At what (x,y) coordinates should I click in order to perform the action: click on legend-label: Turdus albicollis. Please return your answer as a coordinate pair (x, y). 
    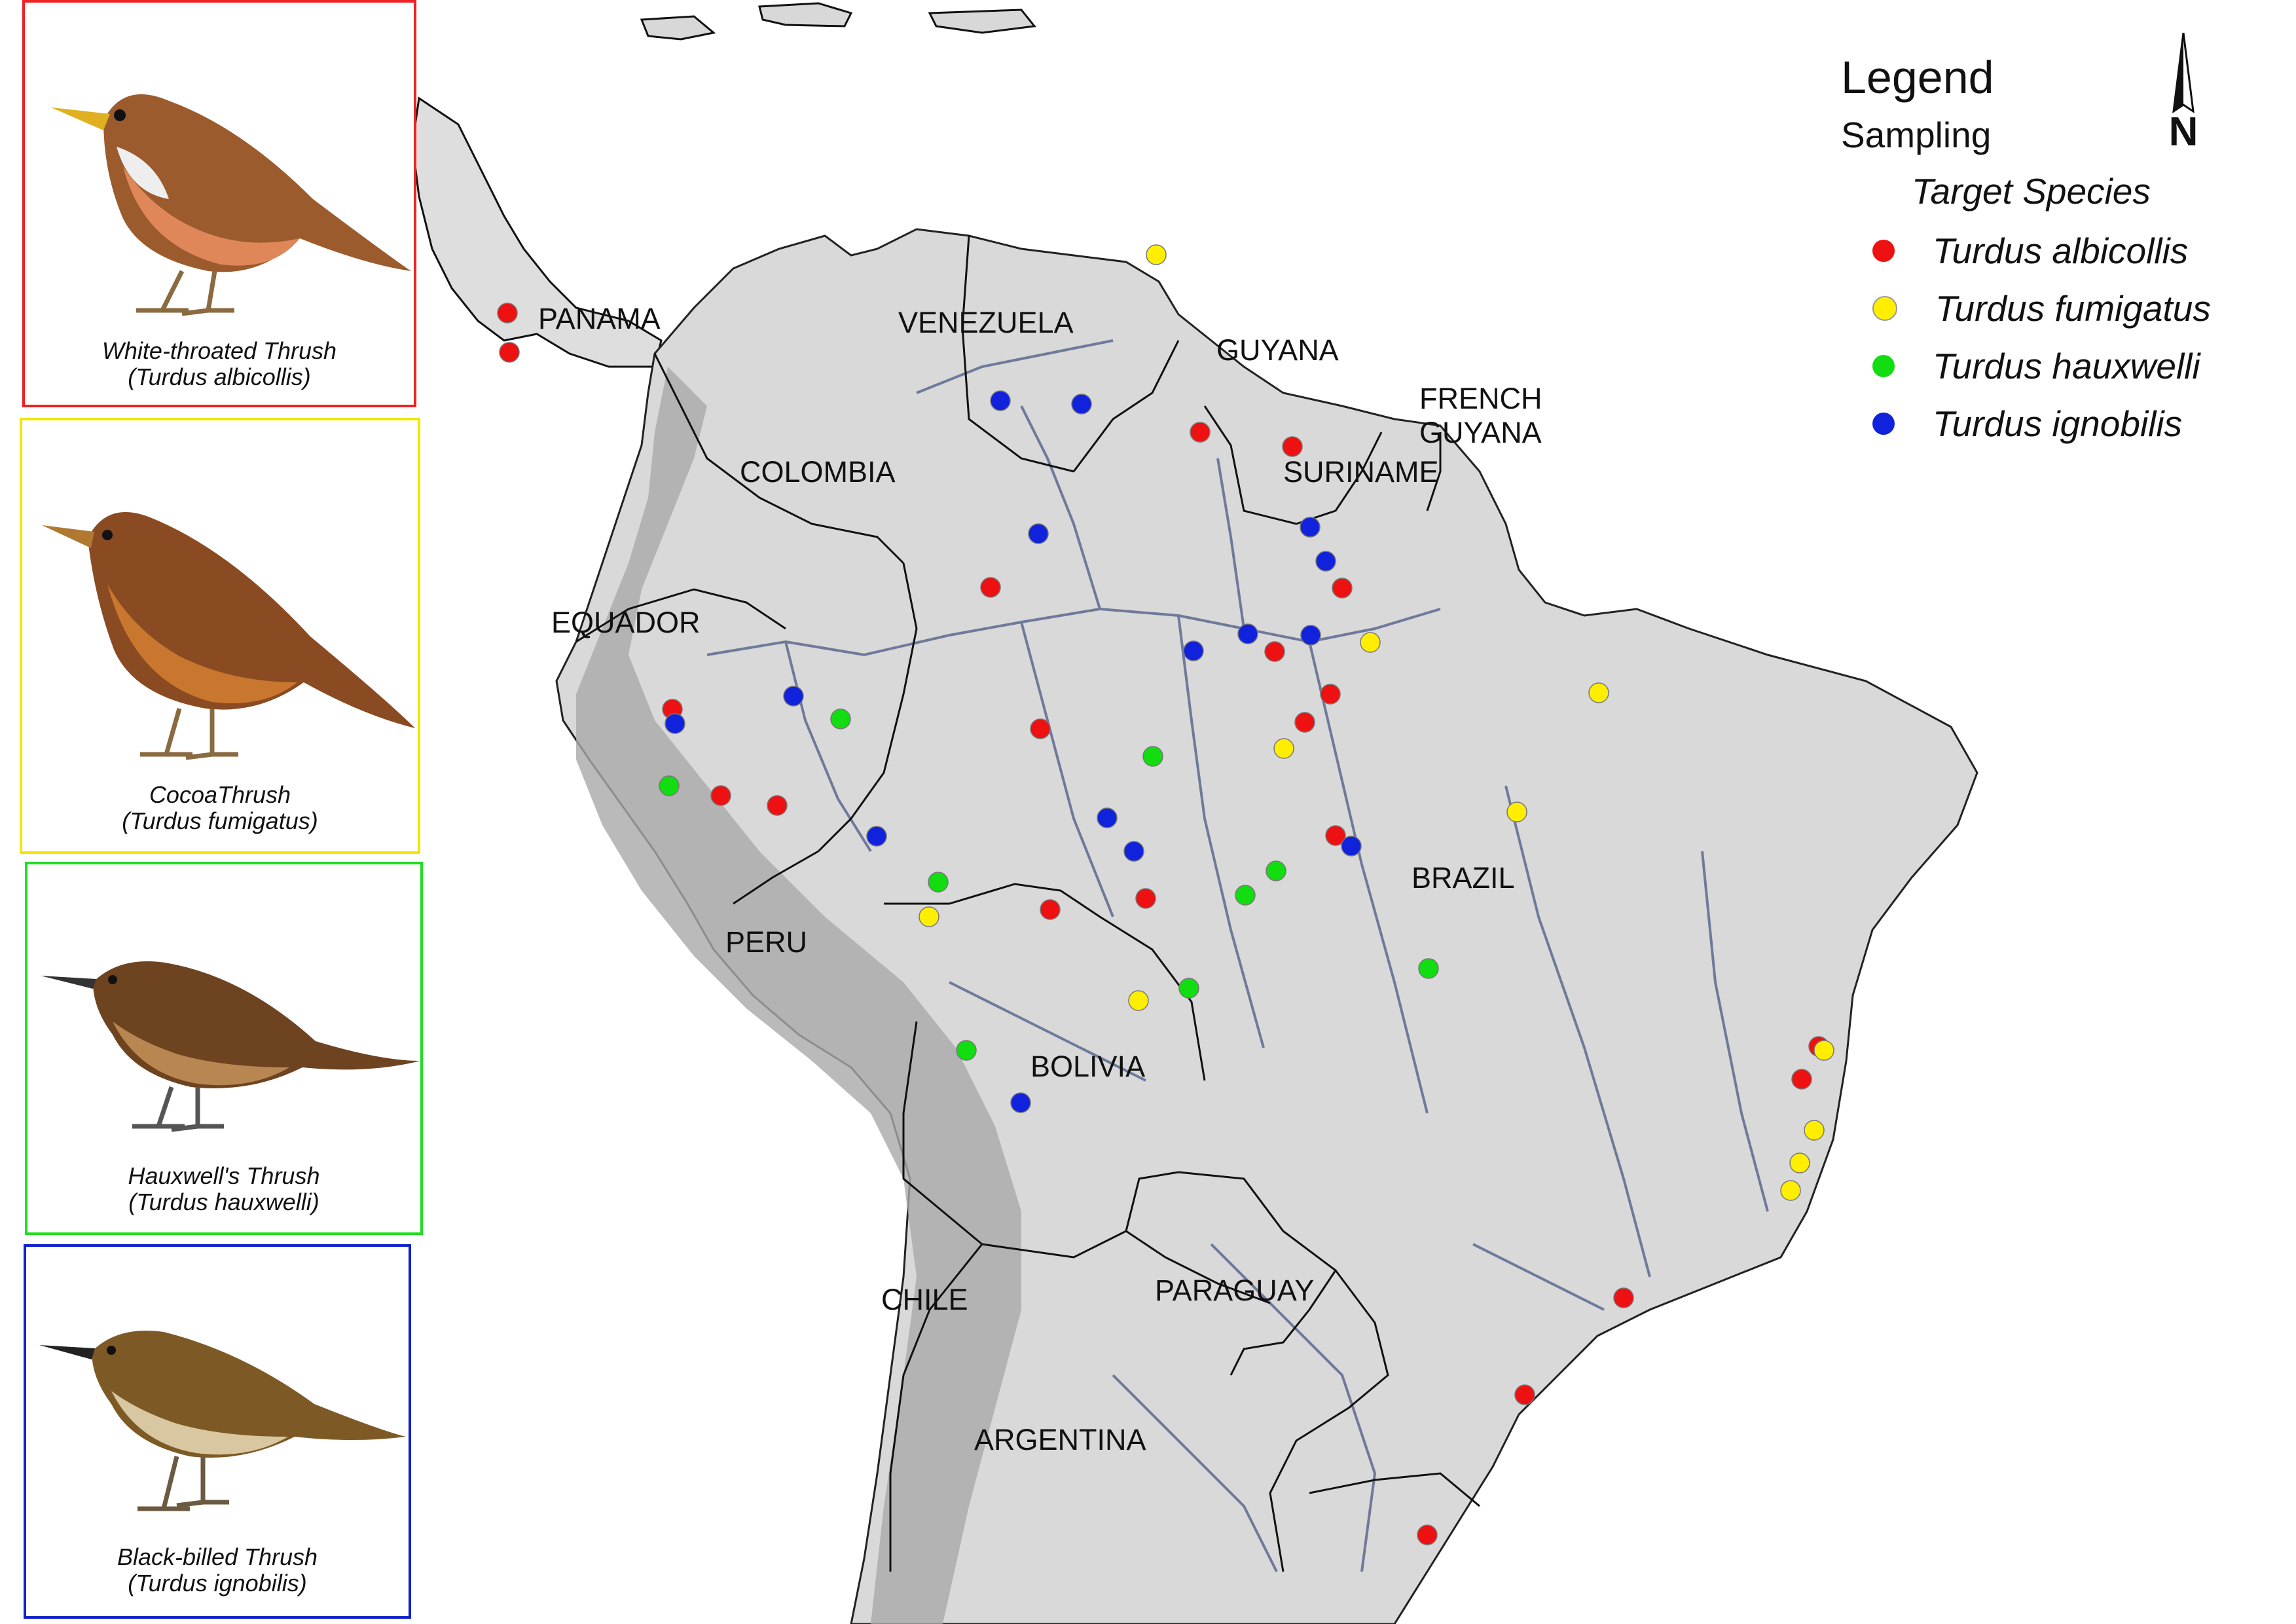
    Looking at the image, I should click on (2061, 251).